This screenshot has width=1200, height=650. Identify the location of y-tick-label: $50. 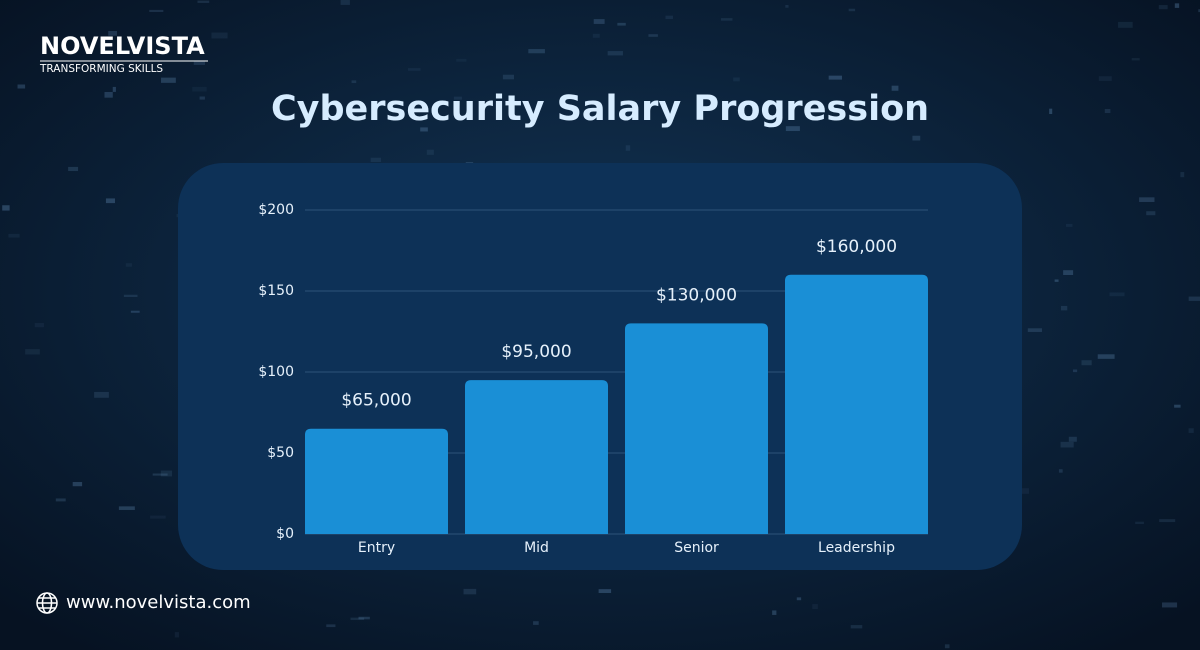
(280, 453).